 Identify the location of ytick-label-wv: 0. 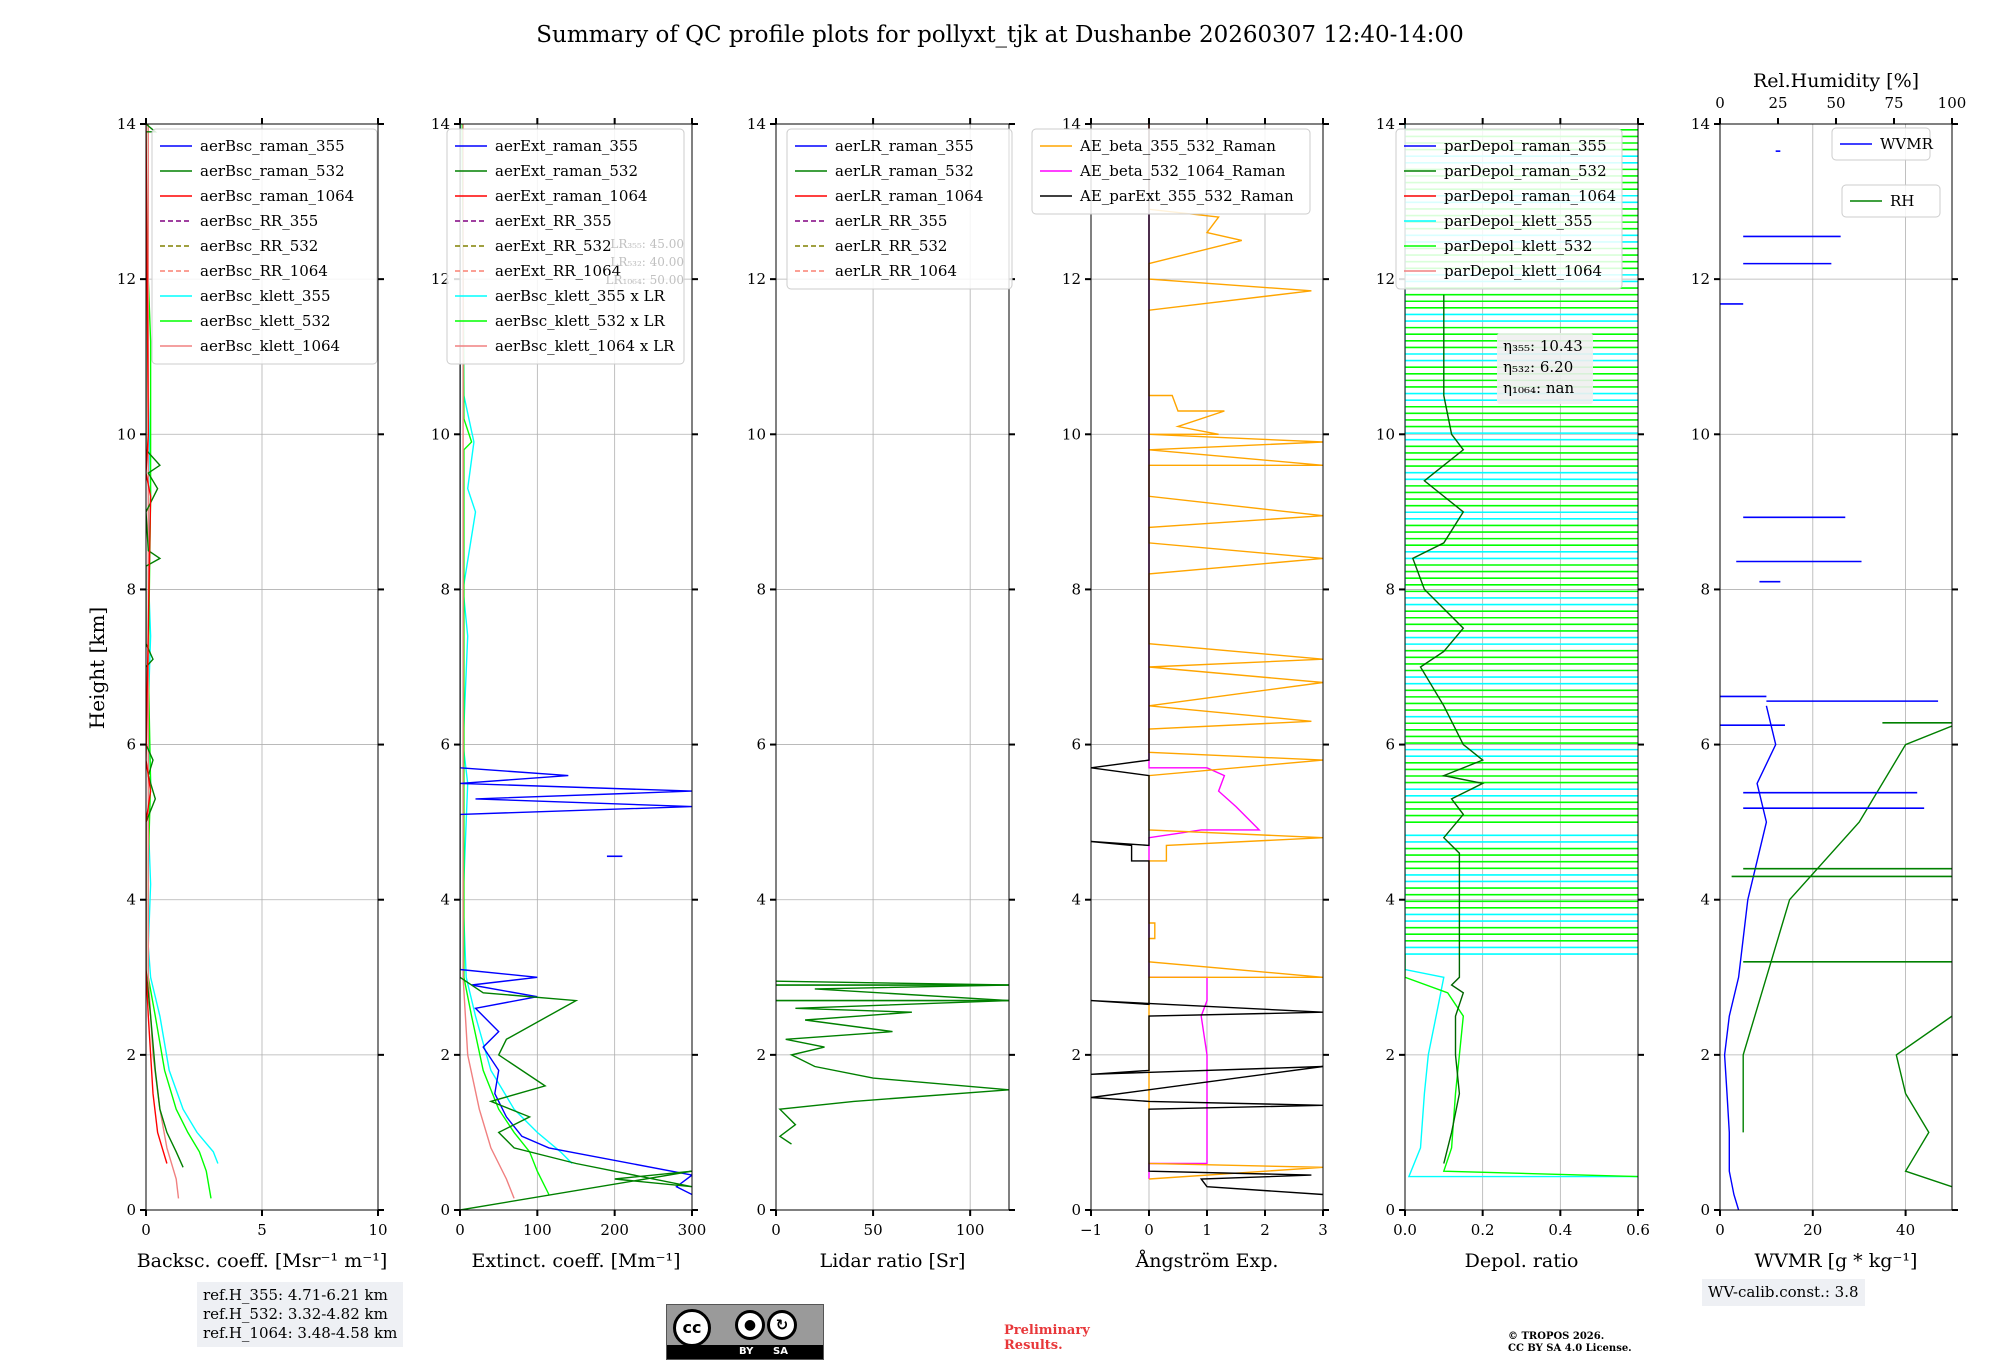
(1705, 1210).